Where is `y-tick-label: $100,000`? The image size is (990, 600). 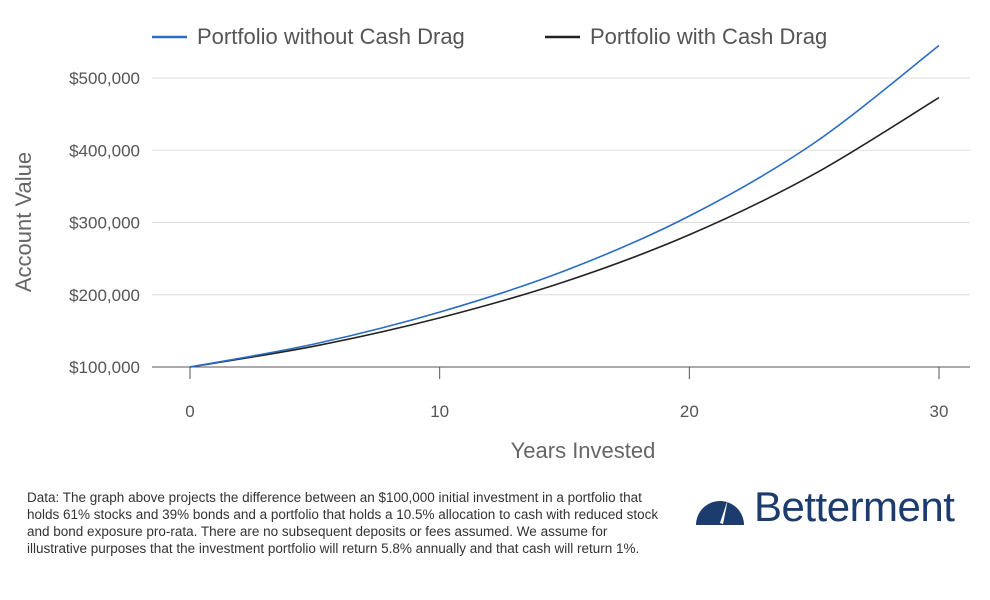 y-tick-label: $100,000 is located at coordinates (104, 367).